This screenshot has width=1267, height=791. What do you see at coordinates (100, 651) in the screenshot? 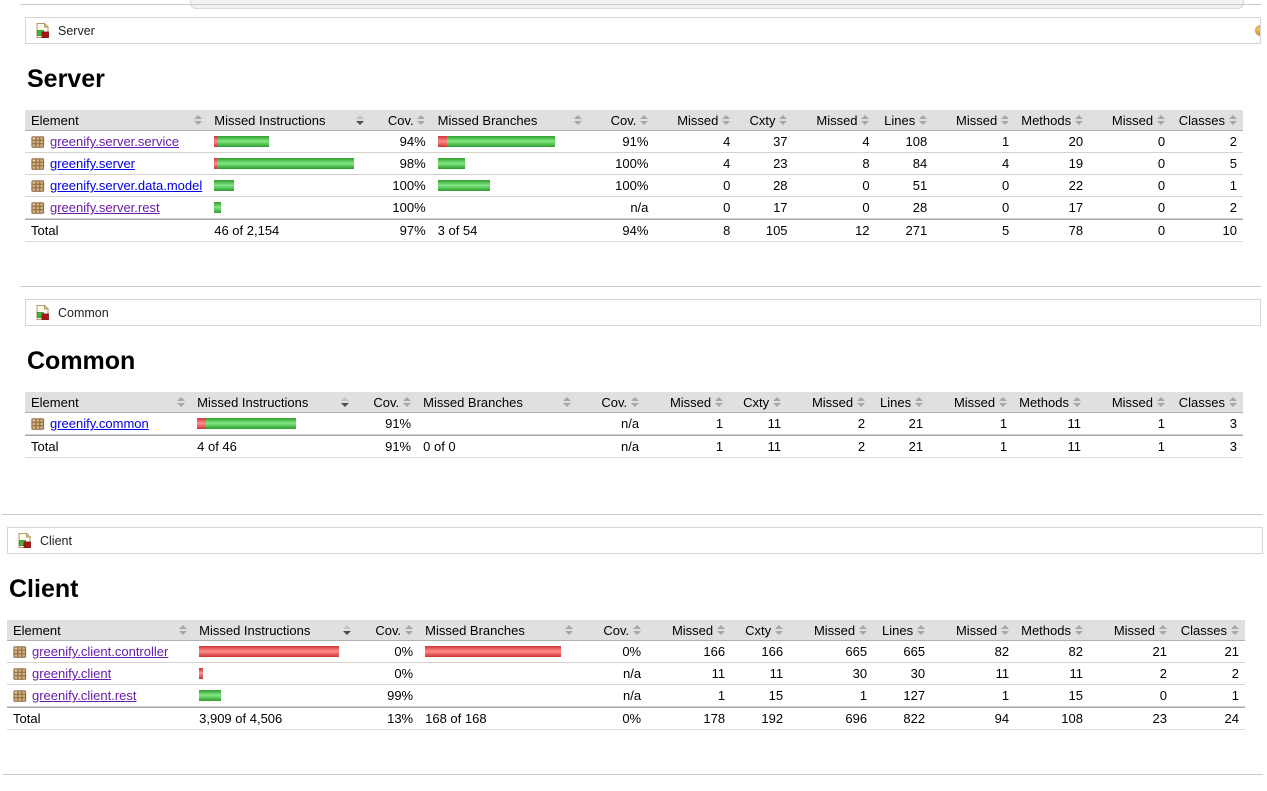
I see `package-link: greenify.client.controller` at bounding box center [100, 651].